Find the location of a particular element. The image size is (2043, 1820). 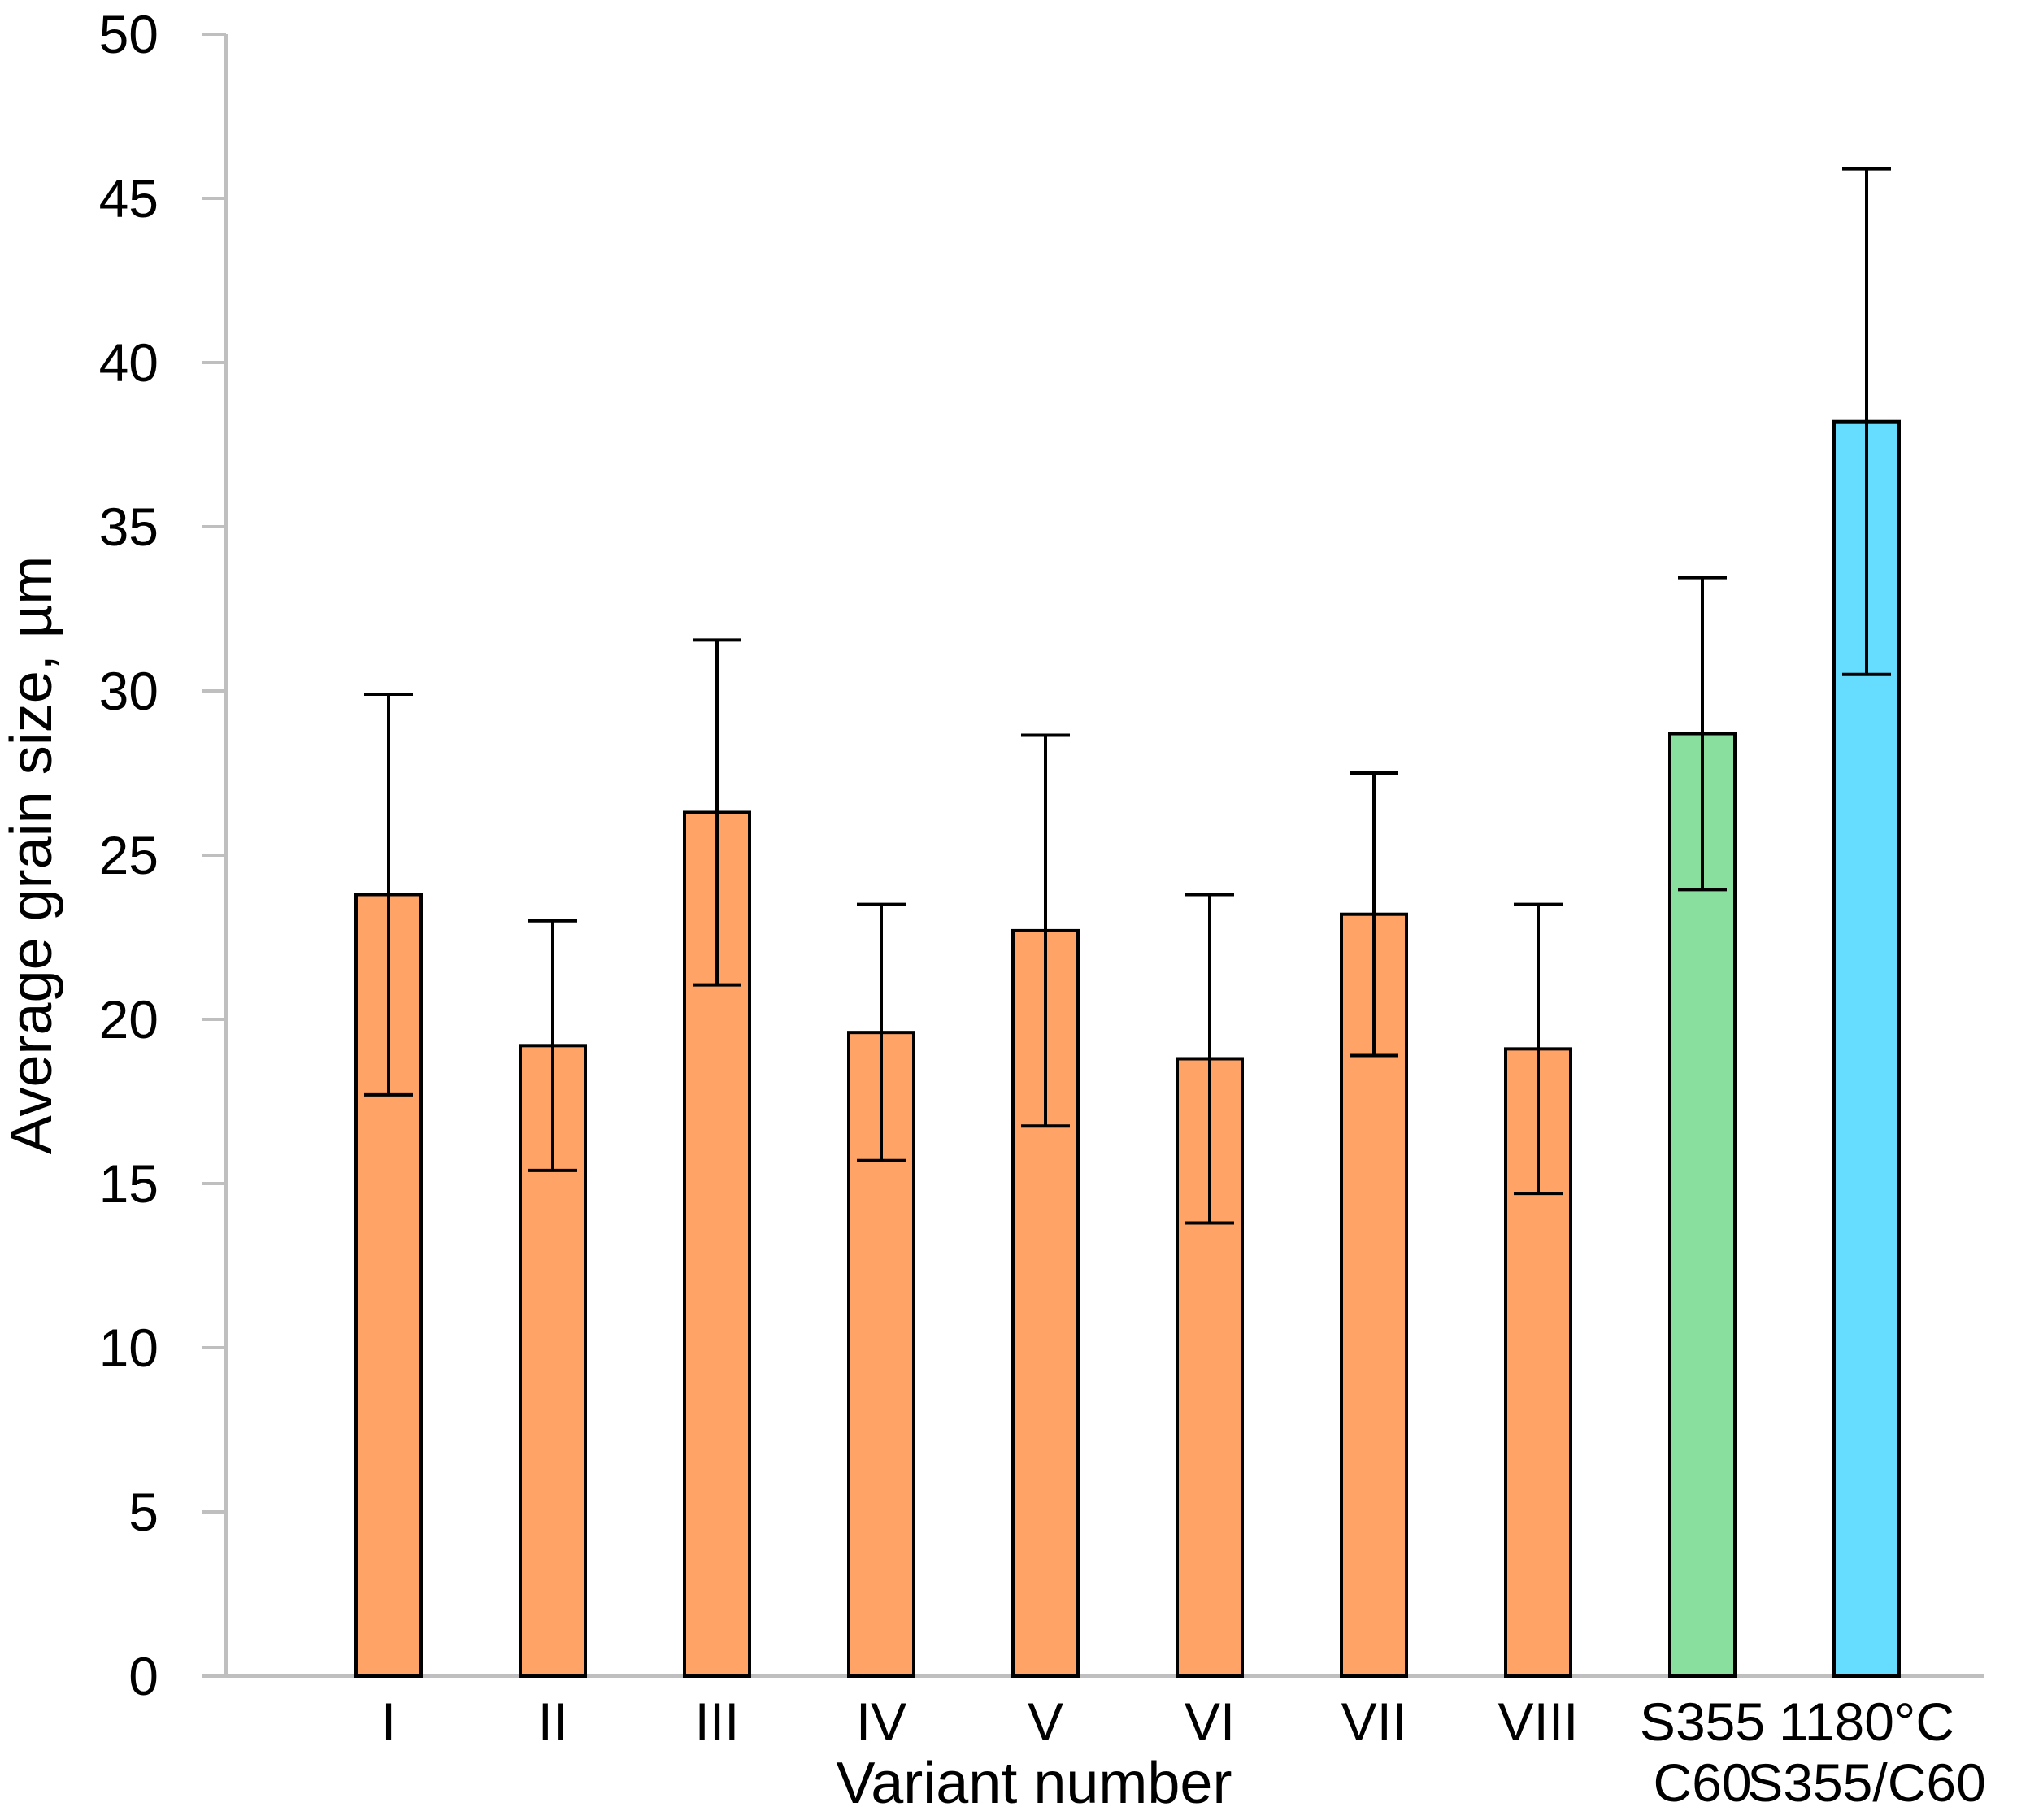

x-tick-label: III is located at coordinates (717, 1722).